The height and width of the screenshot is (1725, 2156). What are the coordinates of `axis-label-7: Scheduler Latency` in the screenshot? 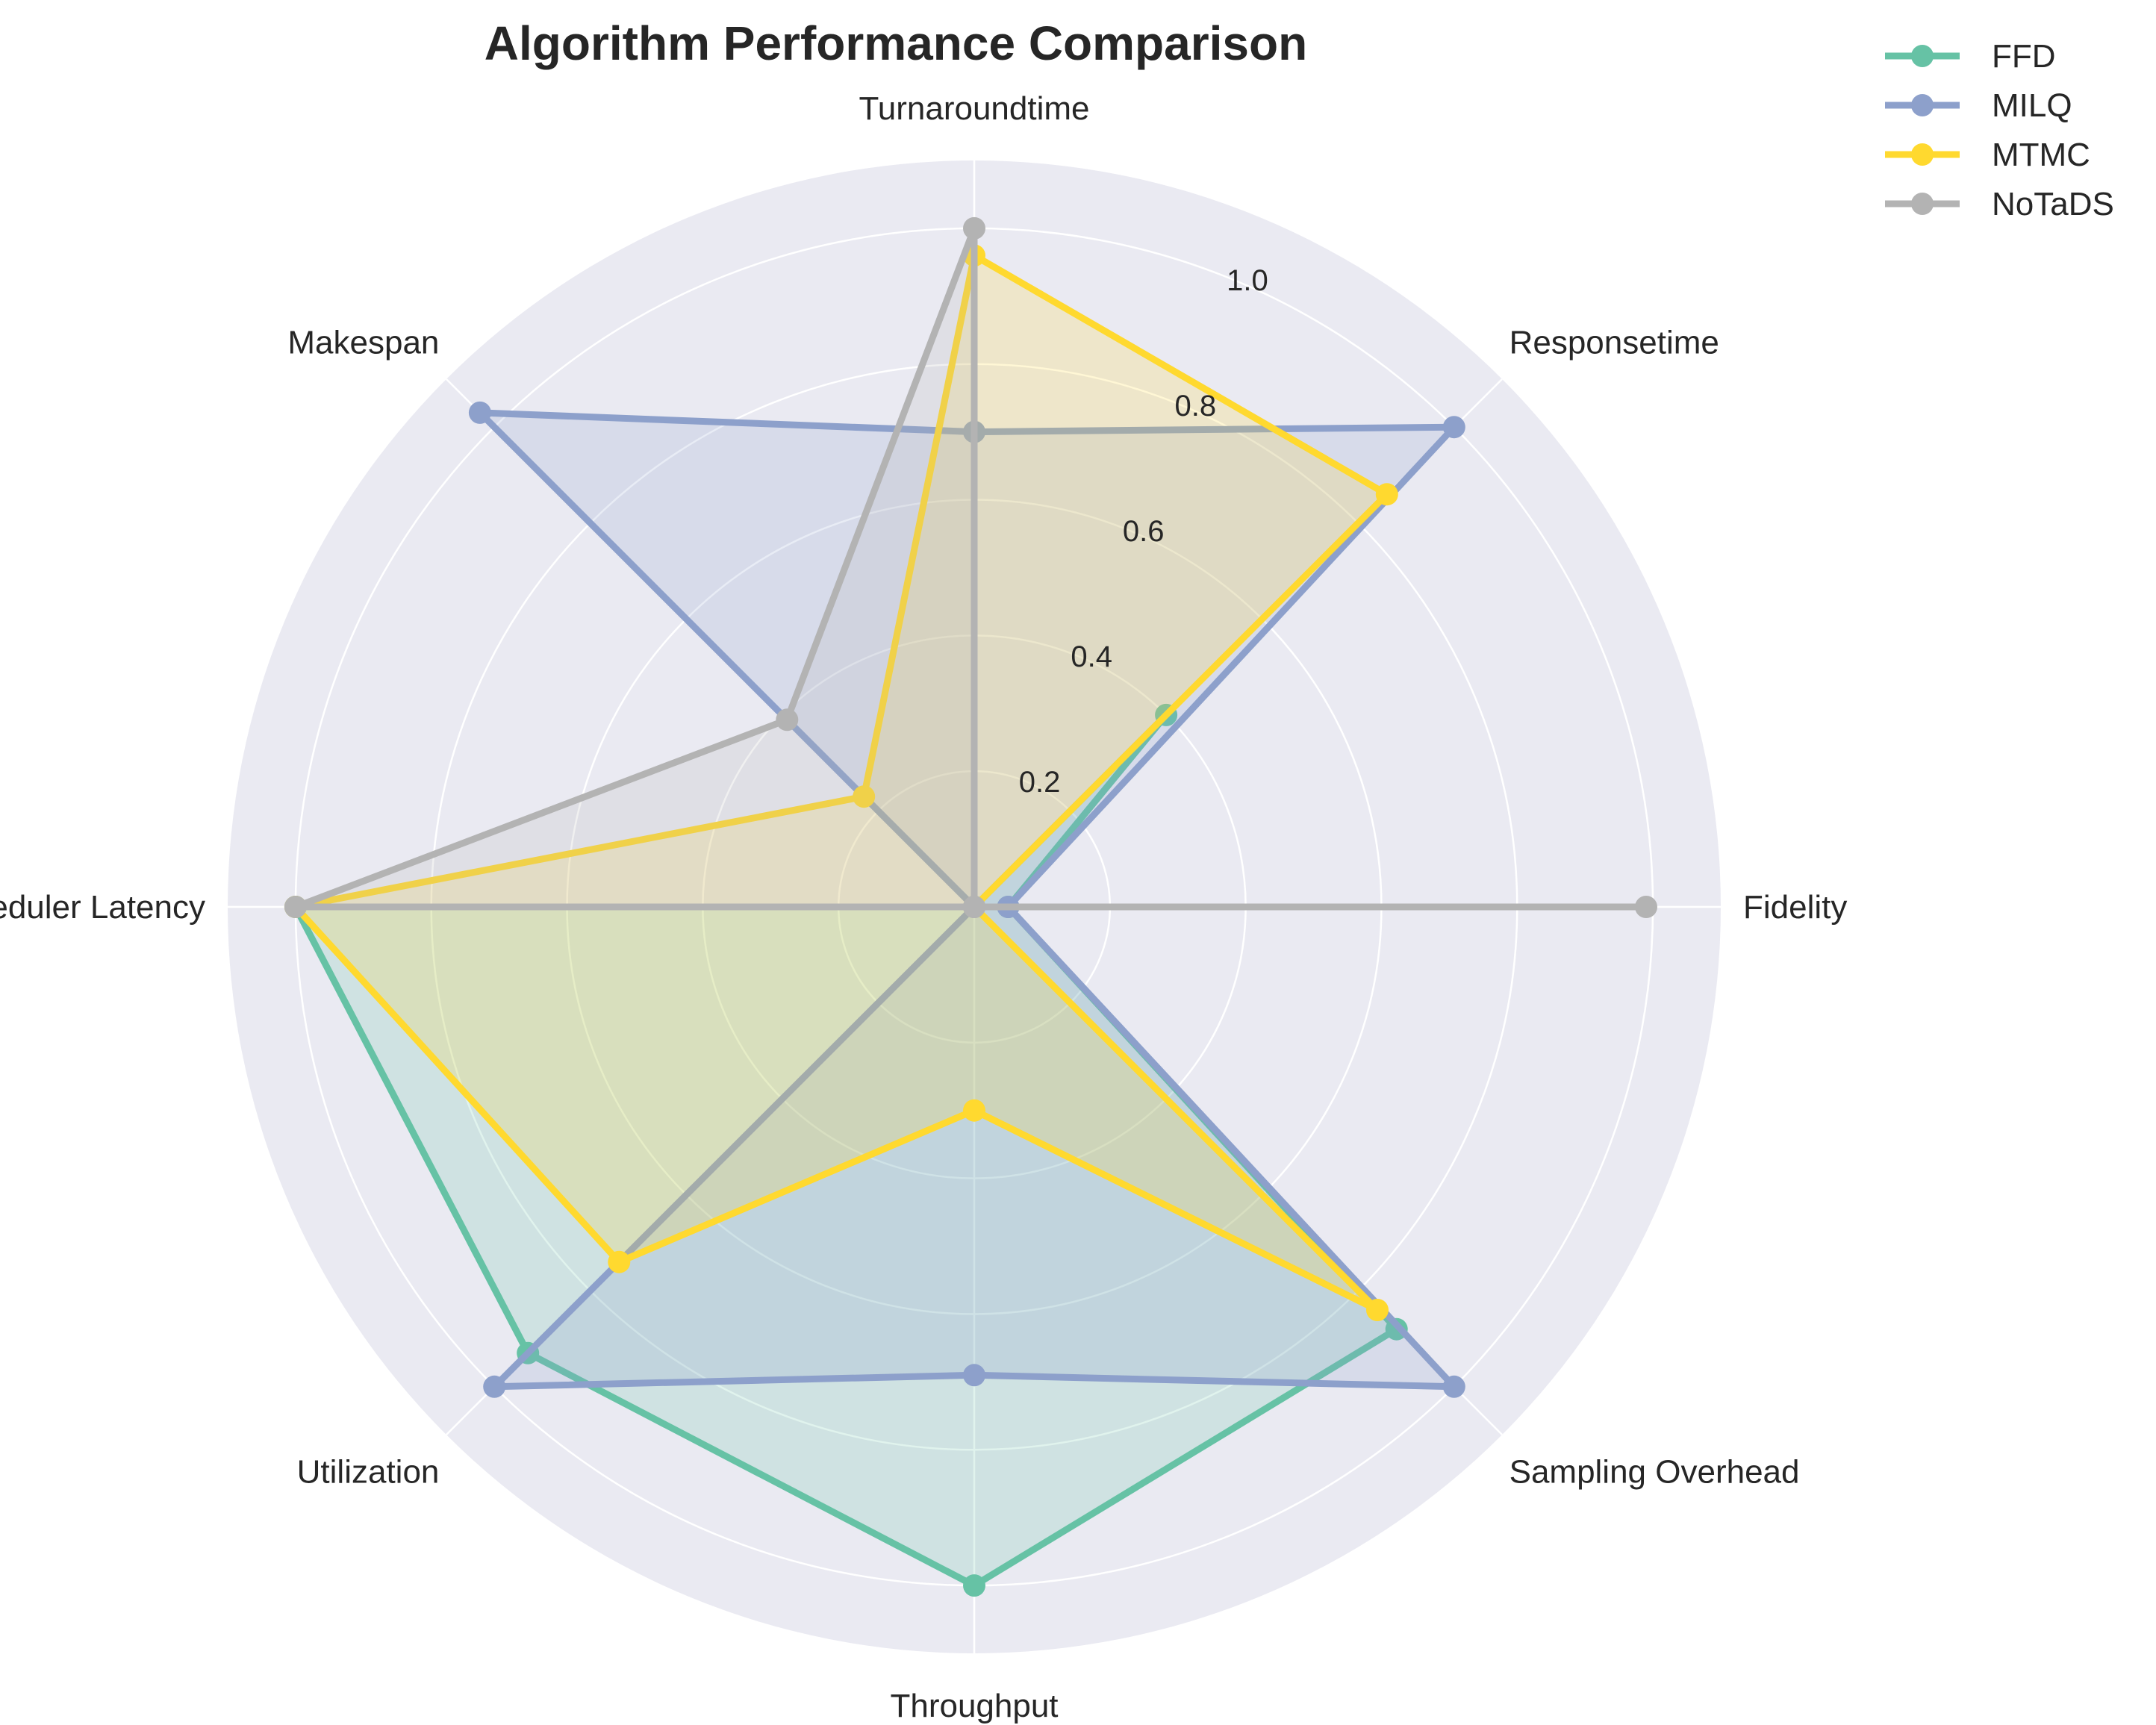 It's located at (103, 907).